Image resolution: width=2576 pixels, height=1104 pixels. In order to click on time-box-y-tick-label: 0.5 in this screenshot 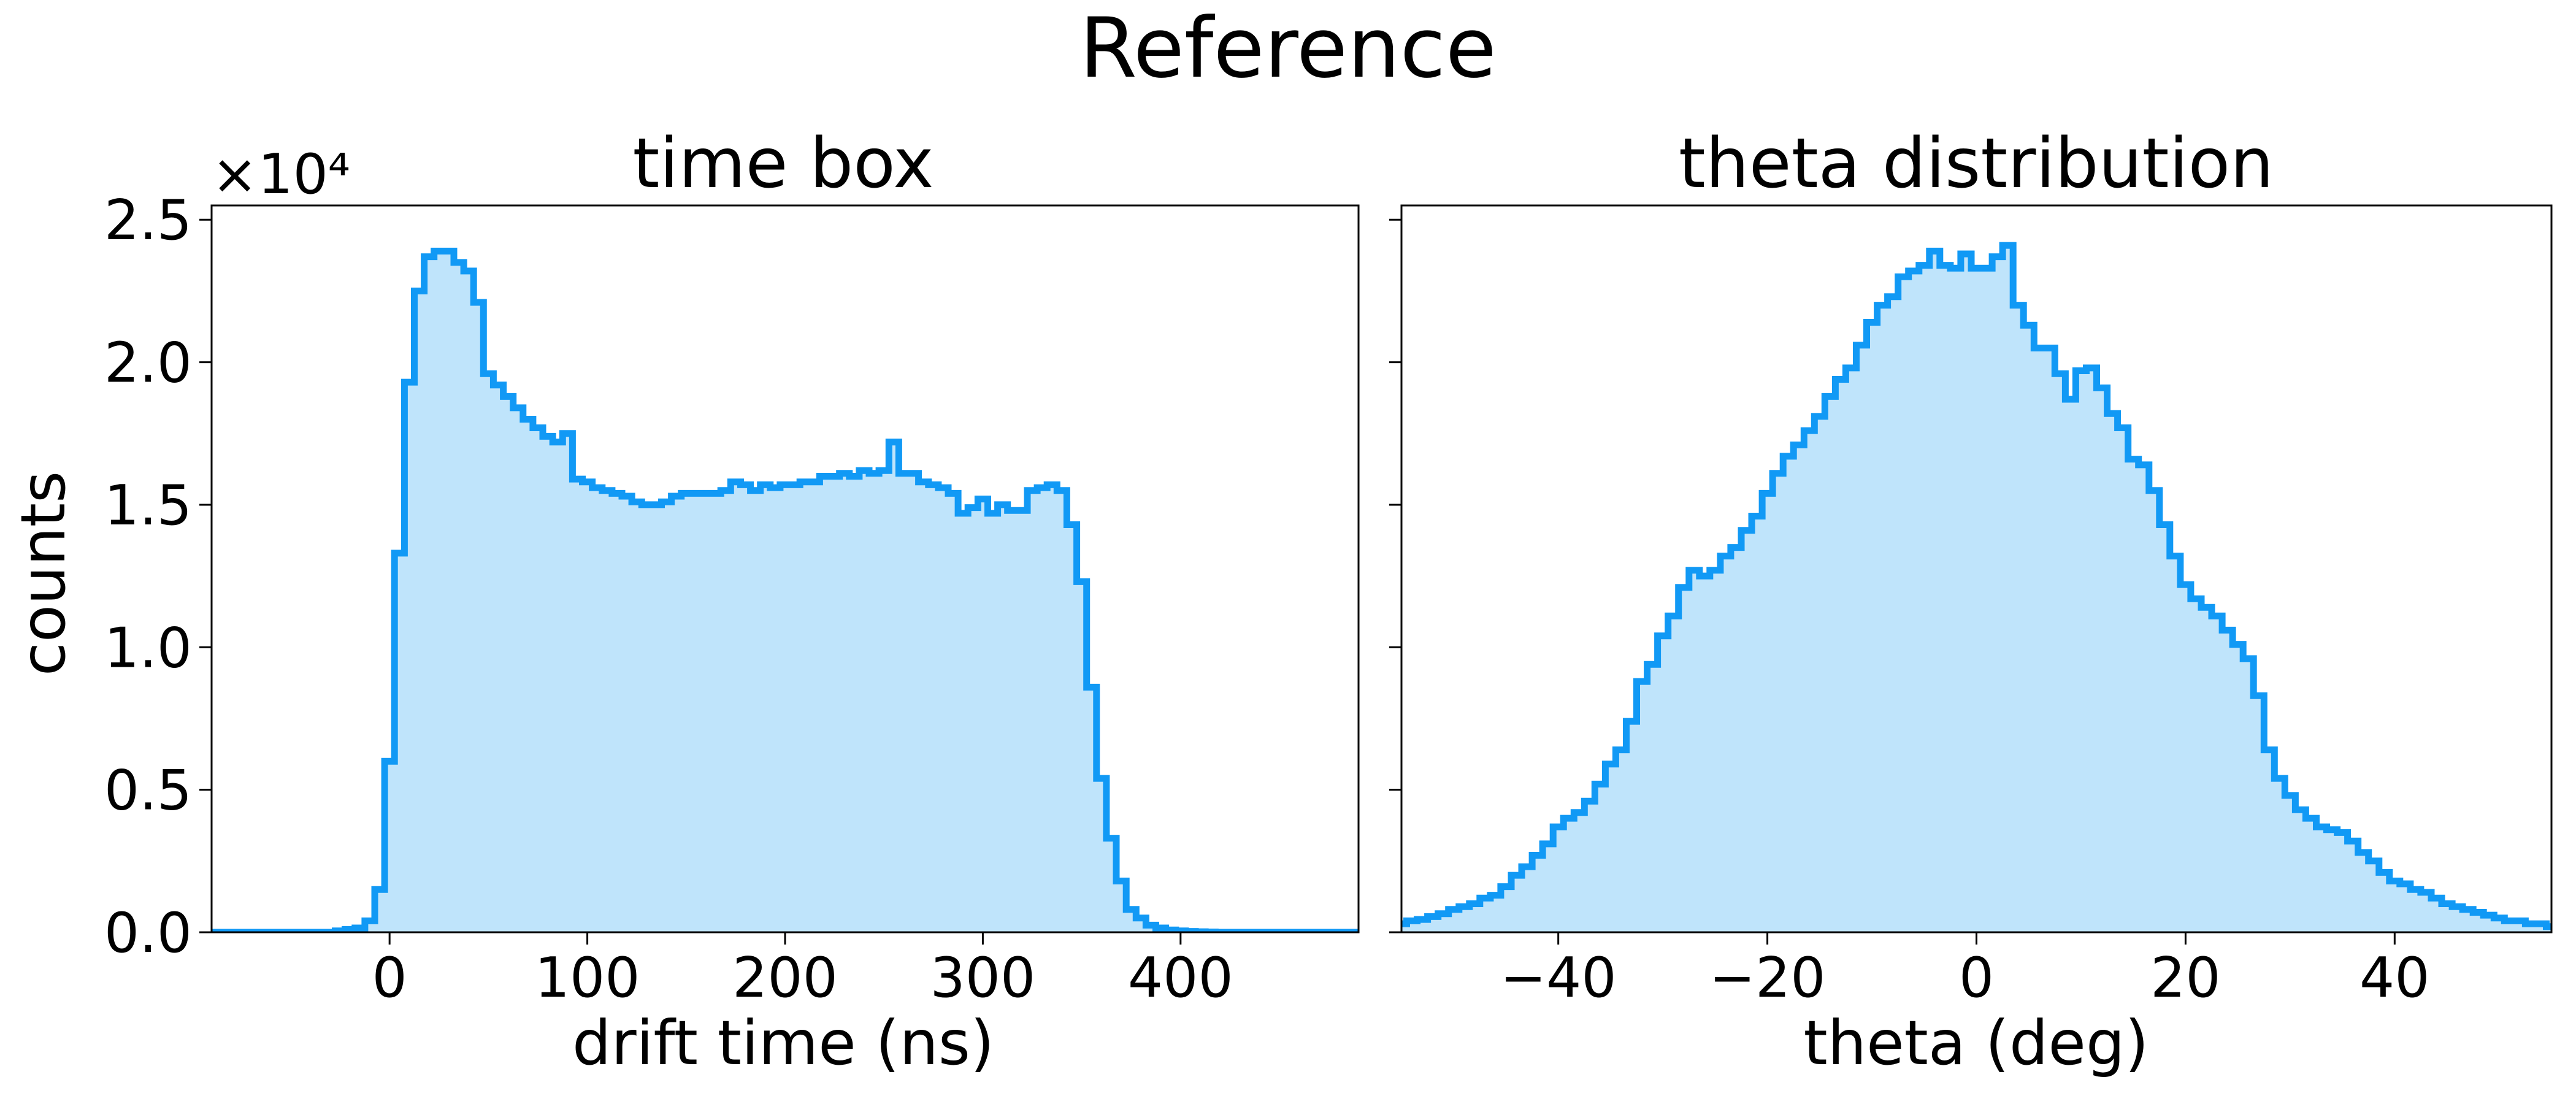, I will do `click(148, 791)`.